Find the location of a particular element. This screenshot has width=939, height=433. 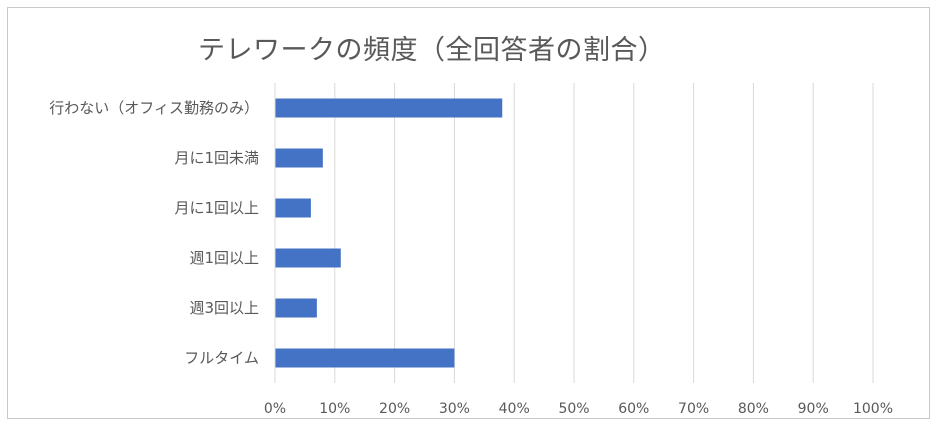

x-tick-label: 20% is located at coordinates (394, 409).